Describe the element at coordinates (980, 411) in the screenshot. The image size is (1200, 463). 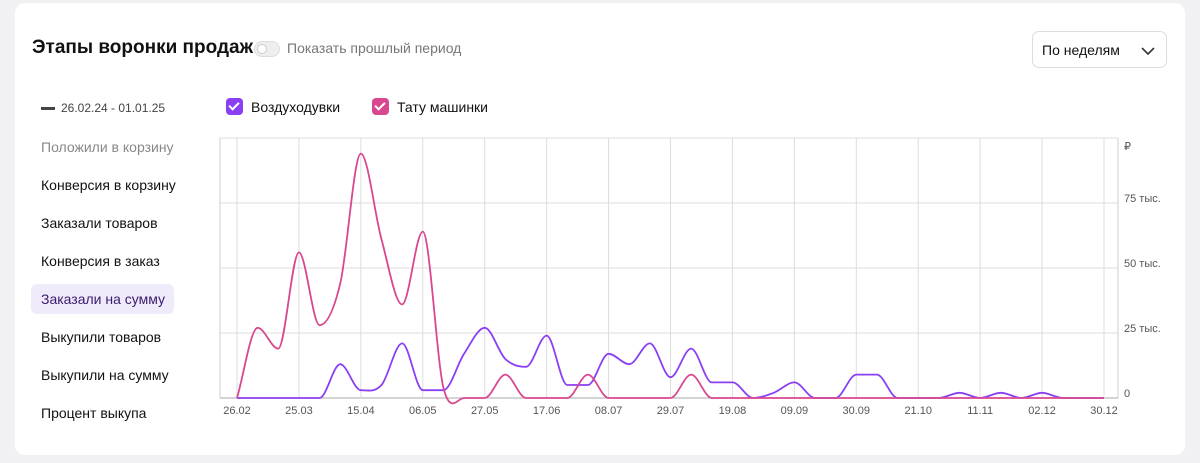
I see `x-tick-label: 11.11` at that location.